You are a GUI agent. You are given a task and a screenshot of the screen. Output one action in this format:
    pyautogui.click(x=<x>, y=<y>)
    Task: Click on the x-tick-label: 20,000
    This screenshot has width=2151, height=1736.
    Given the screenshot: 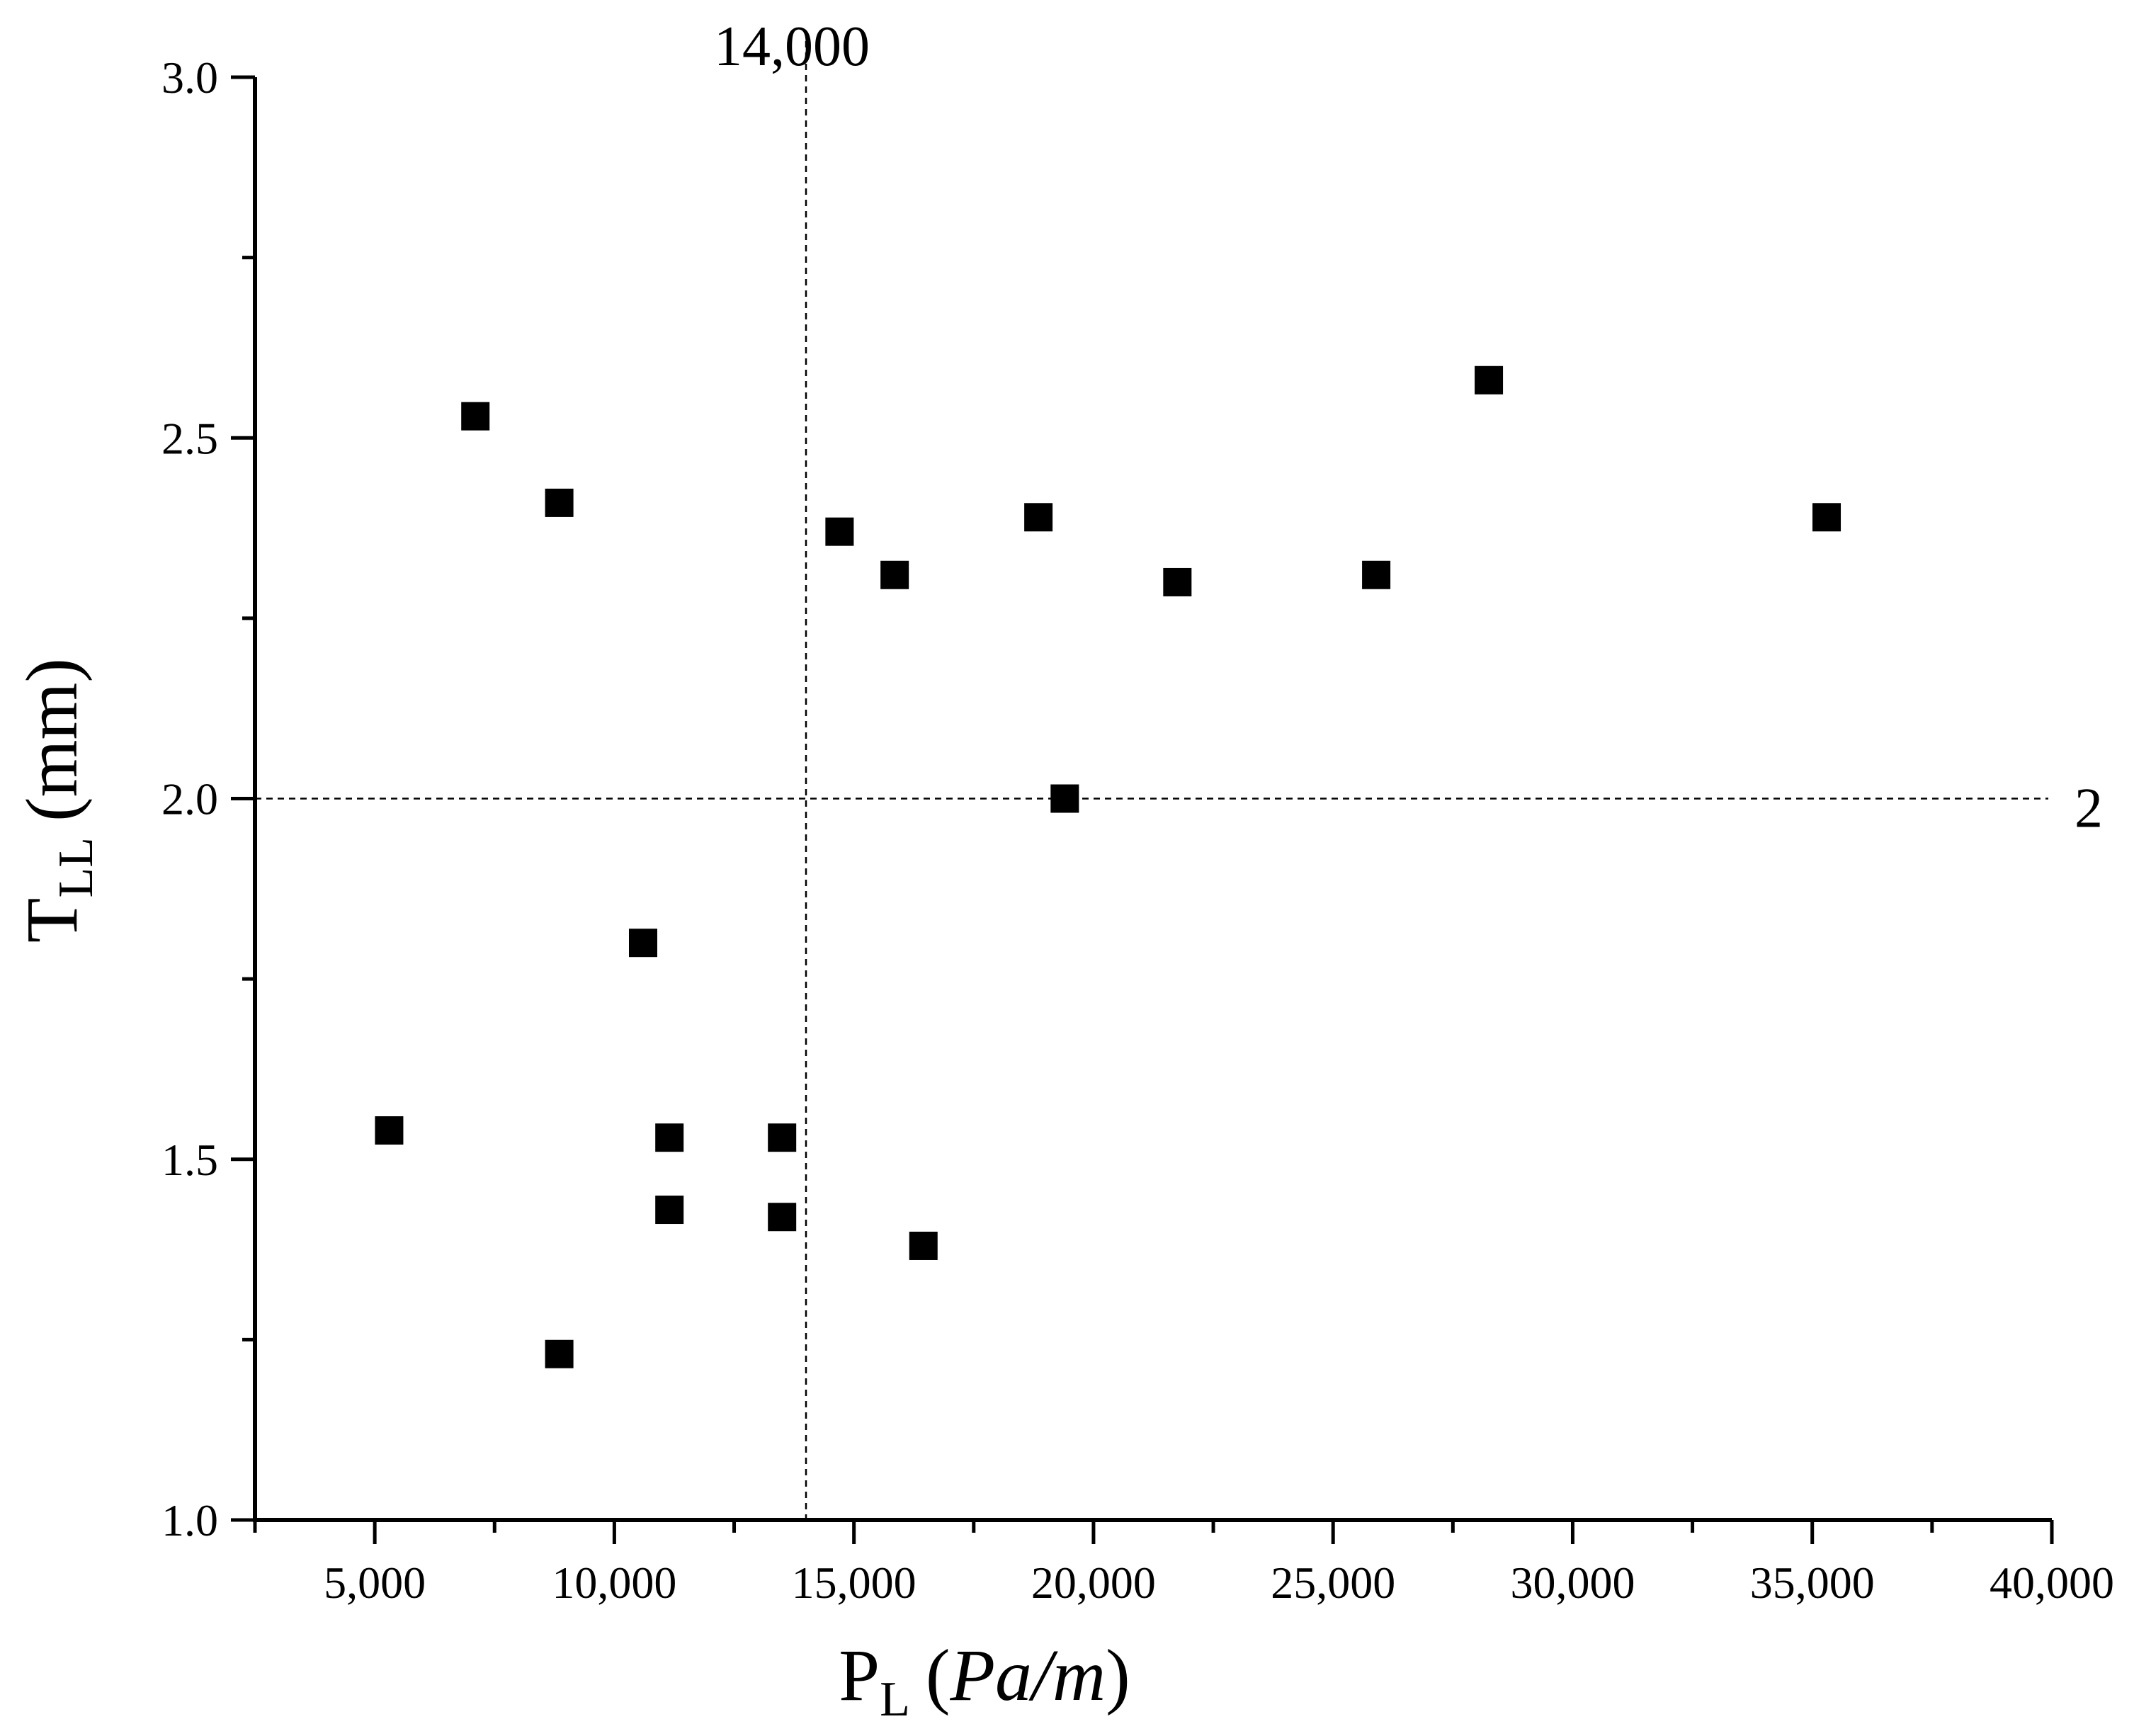 What is the action you would take?
    pyautogui.click(x=1093, y=1583)
    